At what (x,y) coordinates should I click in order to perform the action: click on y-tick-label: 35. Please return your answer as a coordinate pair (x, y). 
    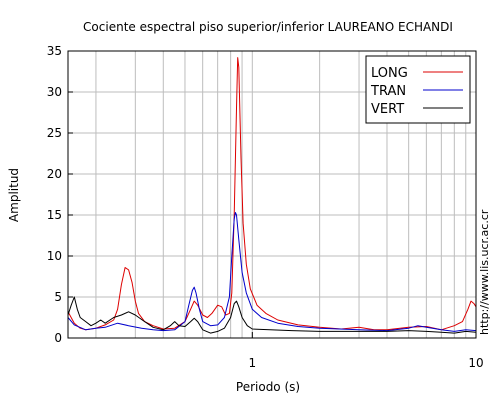
    Looking at the image, I should click on (54, 51).